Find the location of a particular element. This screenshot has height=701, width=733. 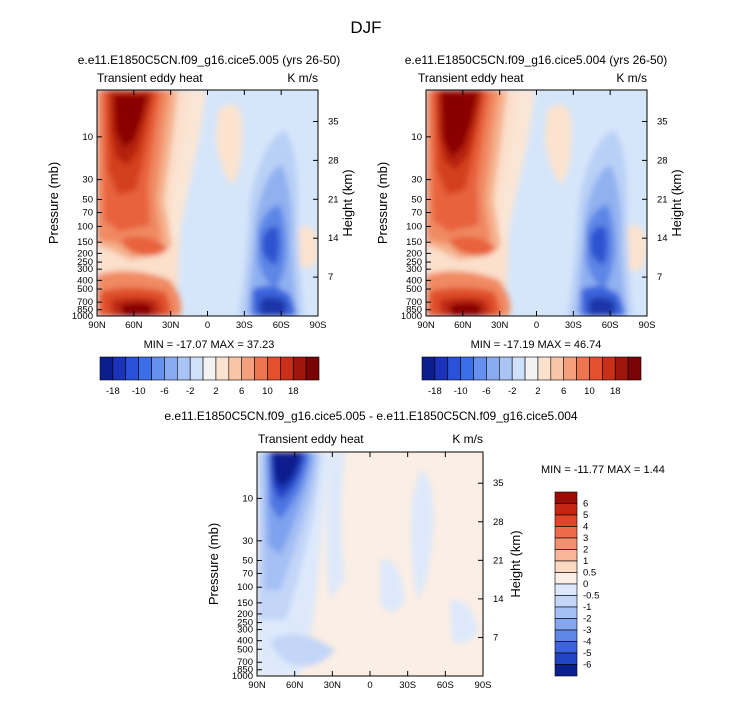

colorbar-diff-label: 6 is located at coordinates (585, 504).